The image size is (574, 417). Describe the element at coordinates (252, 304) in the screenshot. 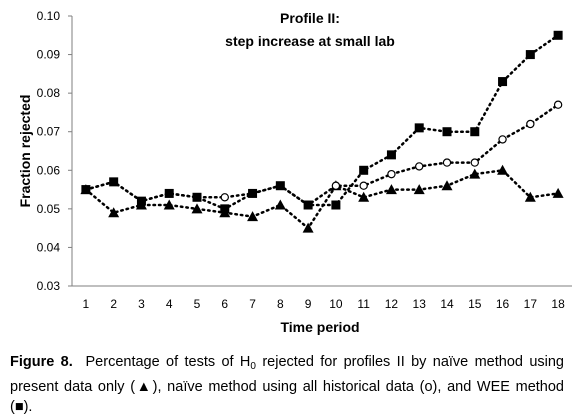

I see `x-tick-label: 7` at that location.